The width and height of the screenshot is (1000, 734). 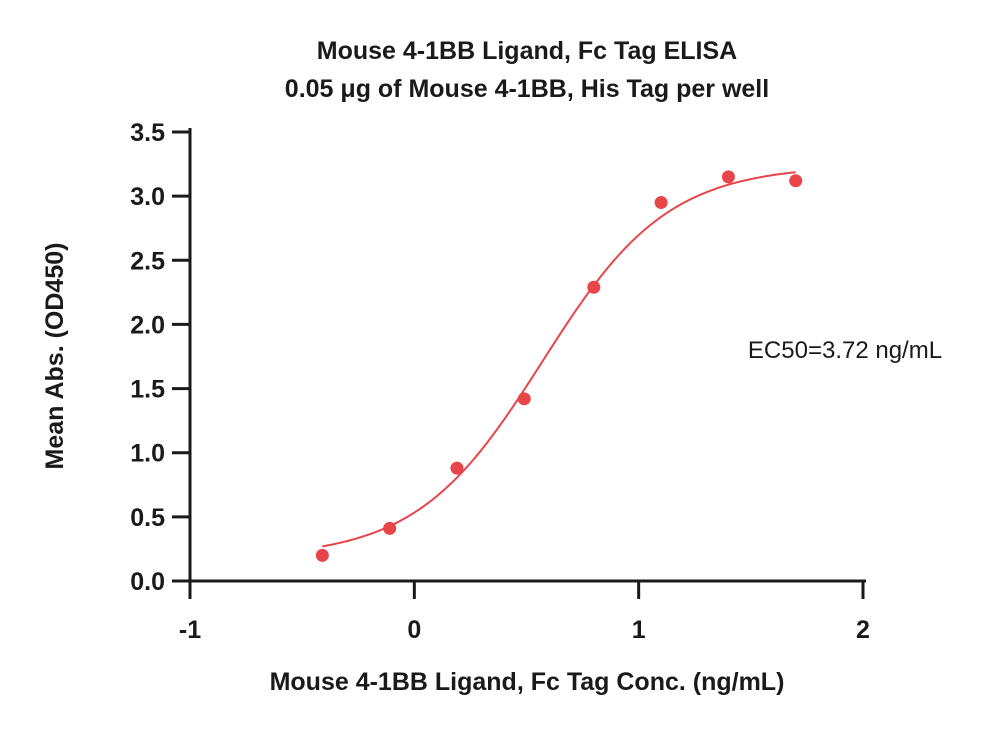 I want to click on y-axis-label: Mean Abs. (OD450), so click(x=55, y=356).